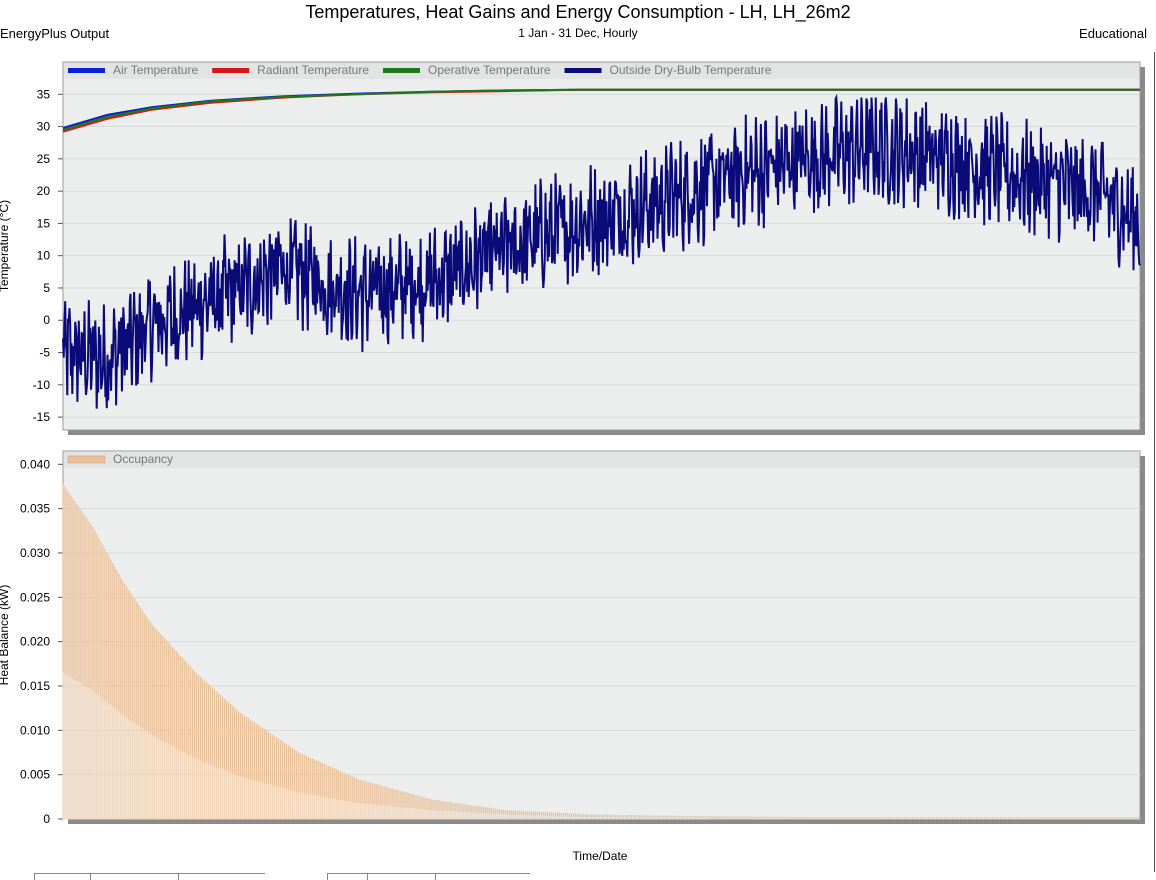 This screenshot has height=880, width=1156. What do you see at coordinates (35, 775) in the screenshot?
I see `y-tick-label: 0.005` at bounding box center [35, 775].